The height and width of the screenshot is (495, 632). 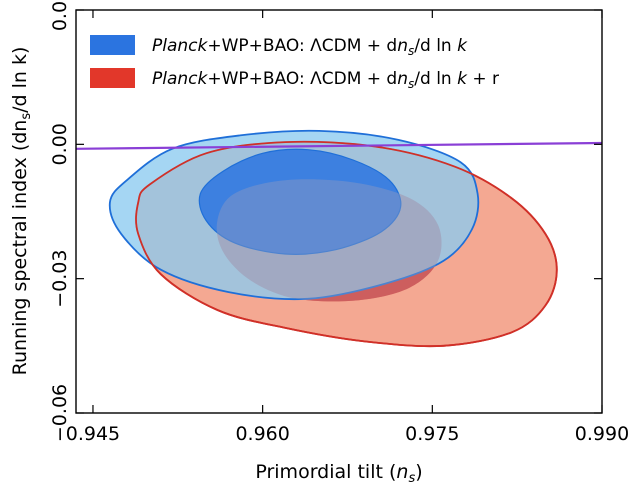 What do you see at coordinates (432, 434) in the screenshot?
I see `x-tick-label-2: 0.975` at bounding box center [432, 434].